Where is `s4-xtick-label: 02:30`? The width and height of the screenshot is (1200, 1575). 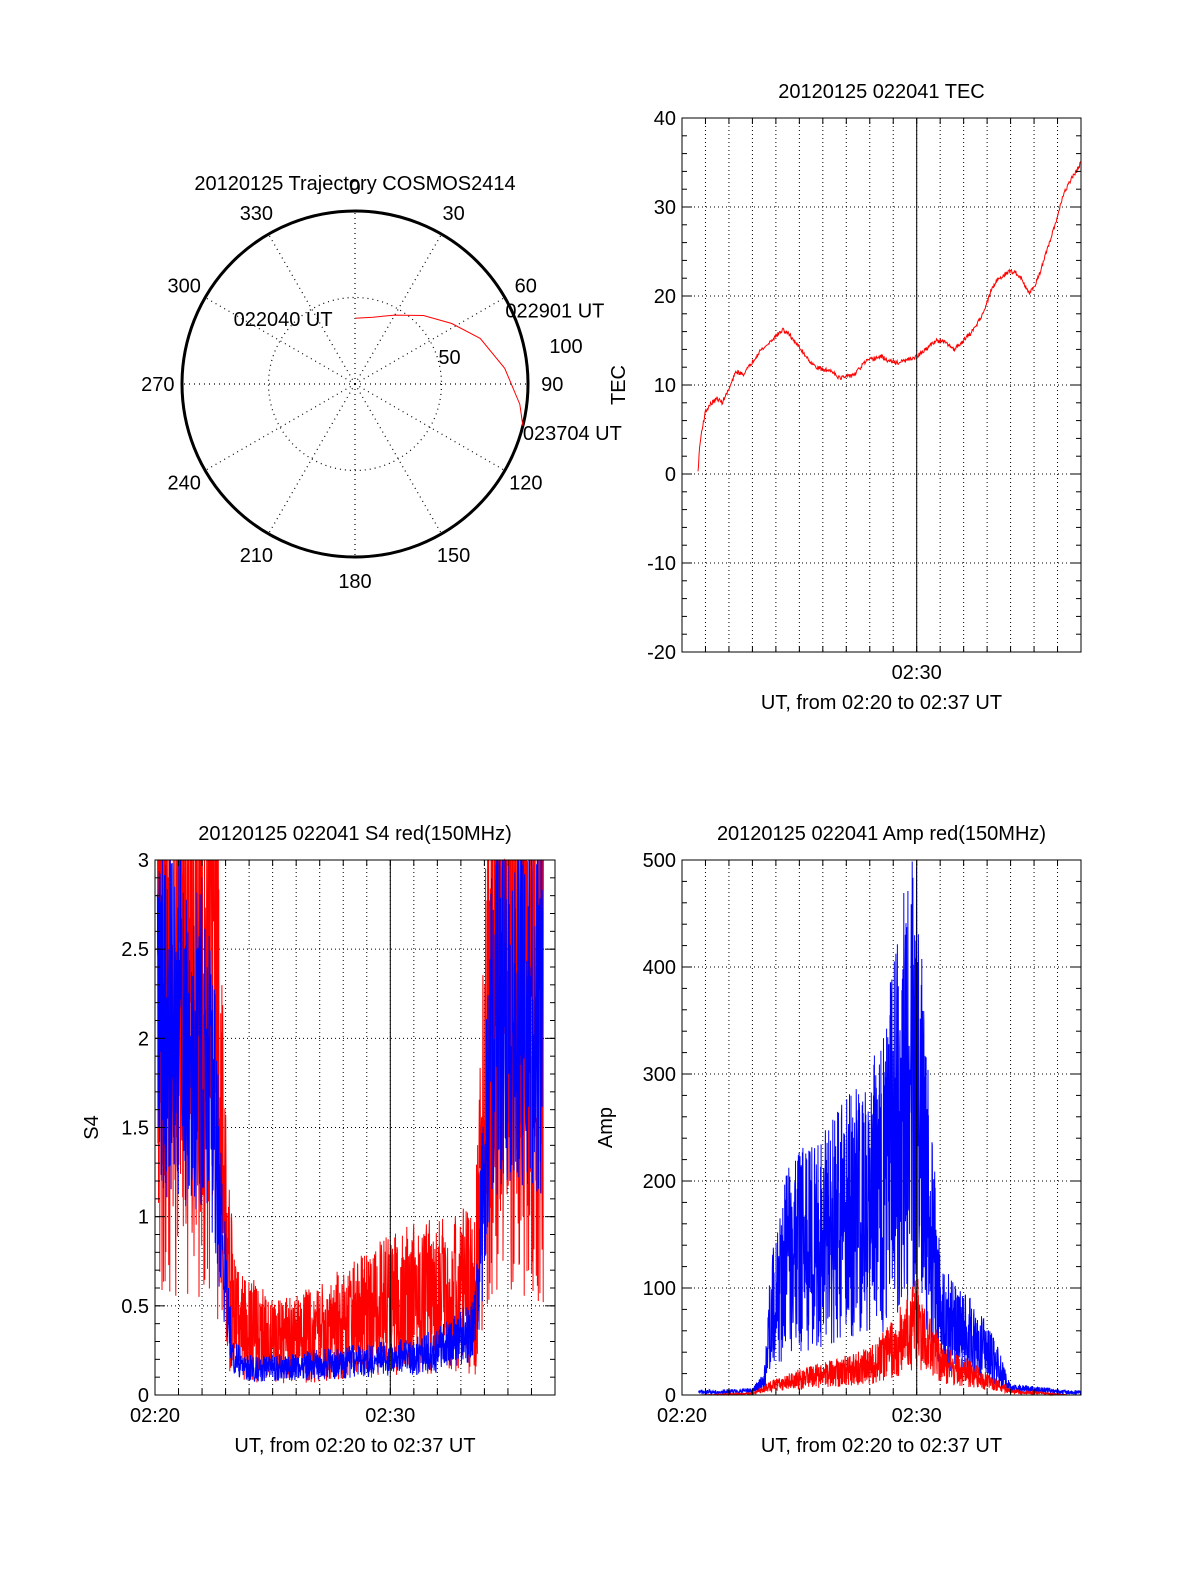
s4-xtick-label: 02:30 is located at coordinates (390, 1416).